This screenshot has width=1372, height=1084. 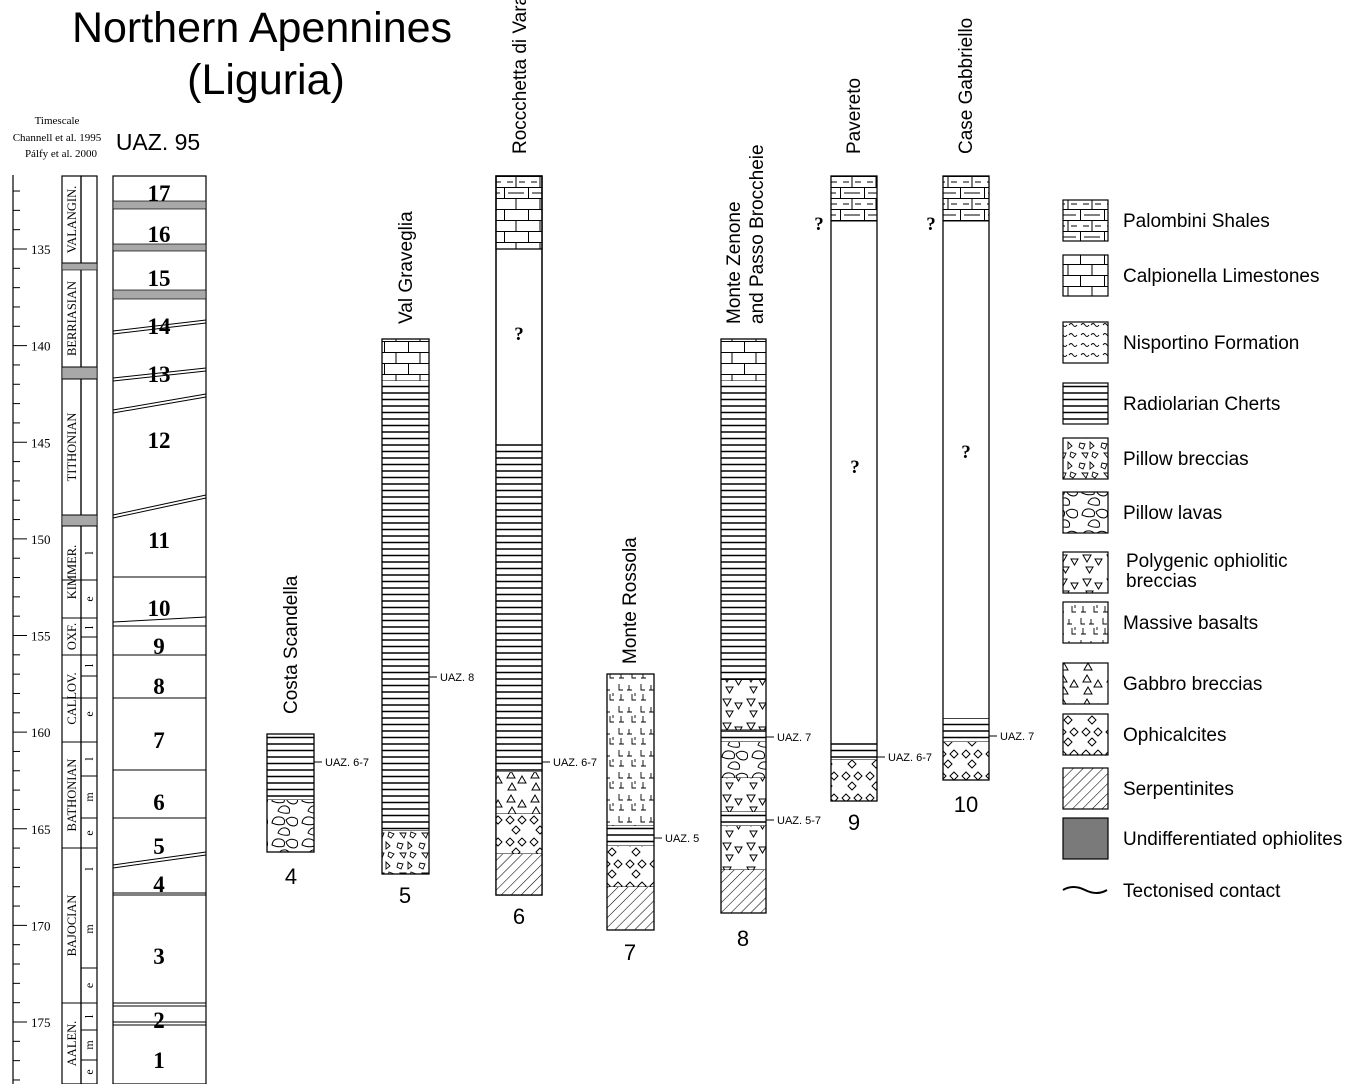 What do you see at coordinates (57, 121) in the screenshot?
I see `timescale-label: Timescale` at bounding box center [57, 121].